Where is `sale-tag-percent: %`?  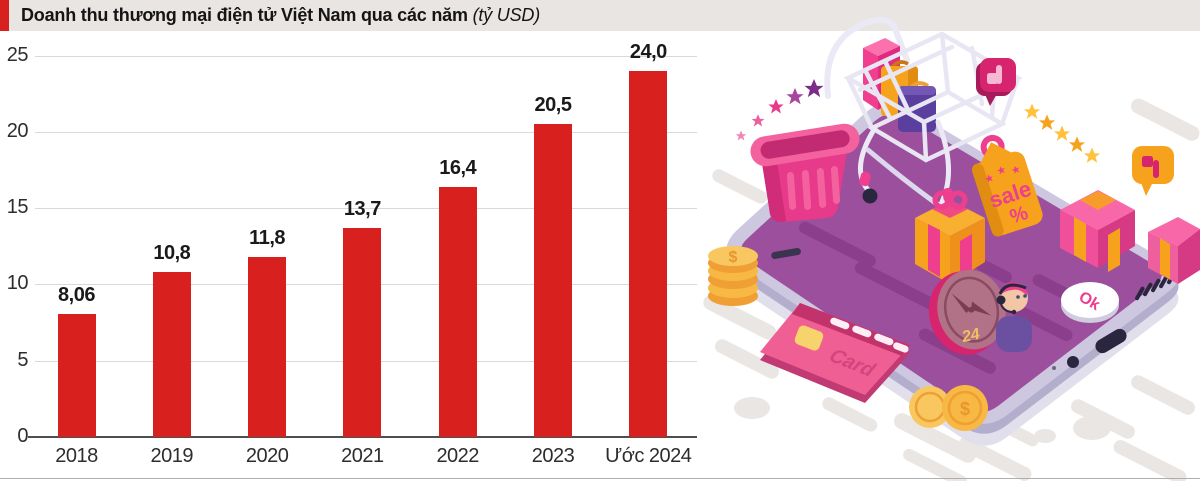 sale-tag-percent: % is located at coordinates (1019, 215).